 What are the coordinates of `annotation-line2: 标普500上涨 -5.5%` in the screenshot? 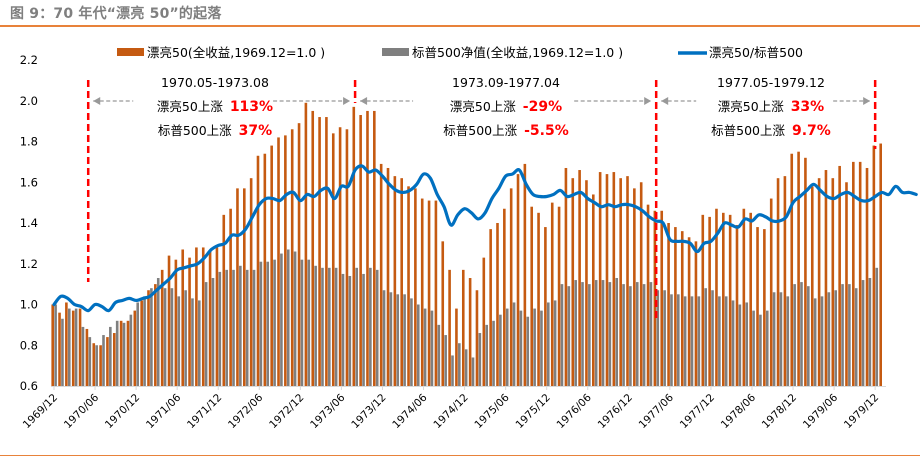 It's located at (505, 131).